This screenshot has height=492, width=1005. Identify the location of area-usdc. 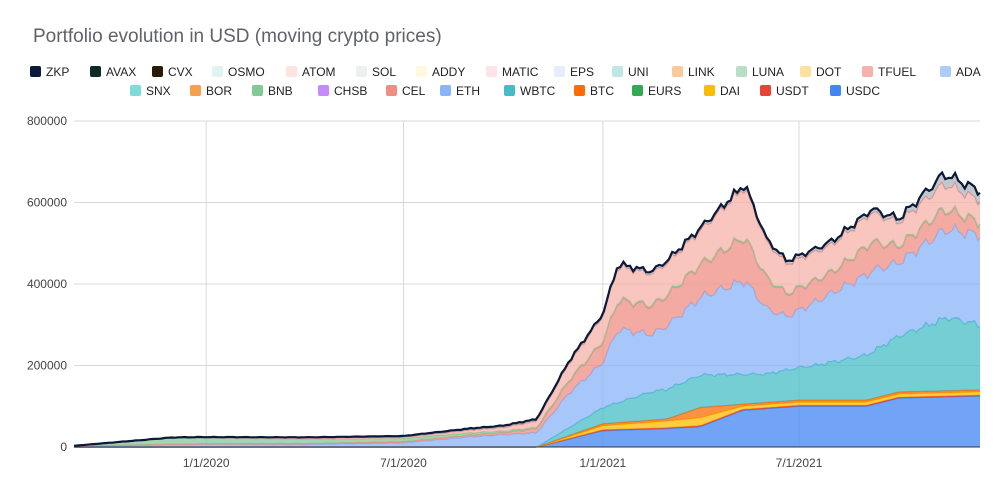
(527, 421).